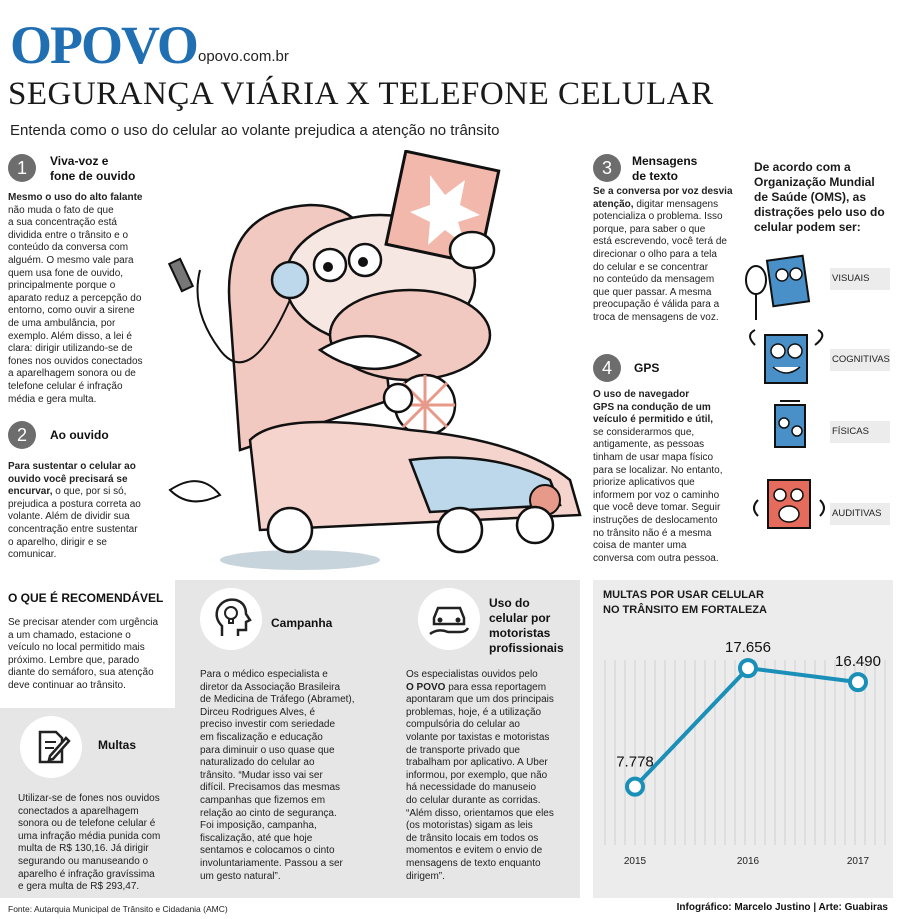  Describe the element at coordinates (656, 558) in the screenshot. I see `text-line: conversa com outra pessoa.` at that location.